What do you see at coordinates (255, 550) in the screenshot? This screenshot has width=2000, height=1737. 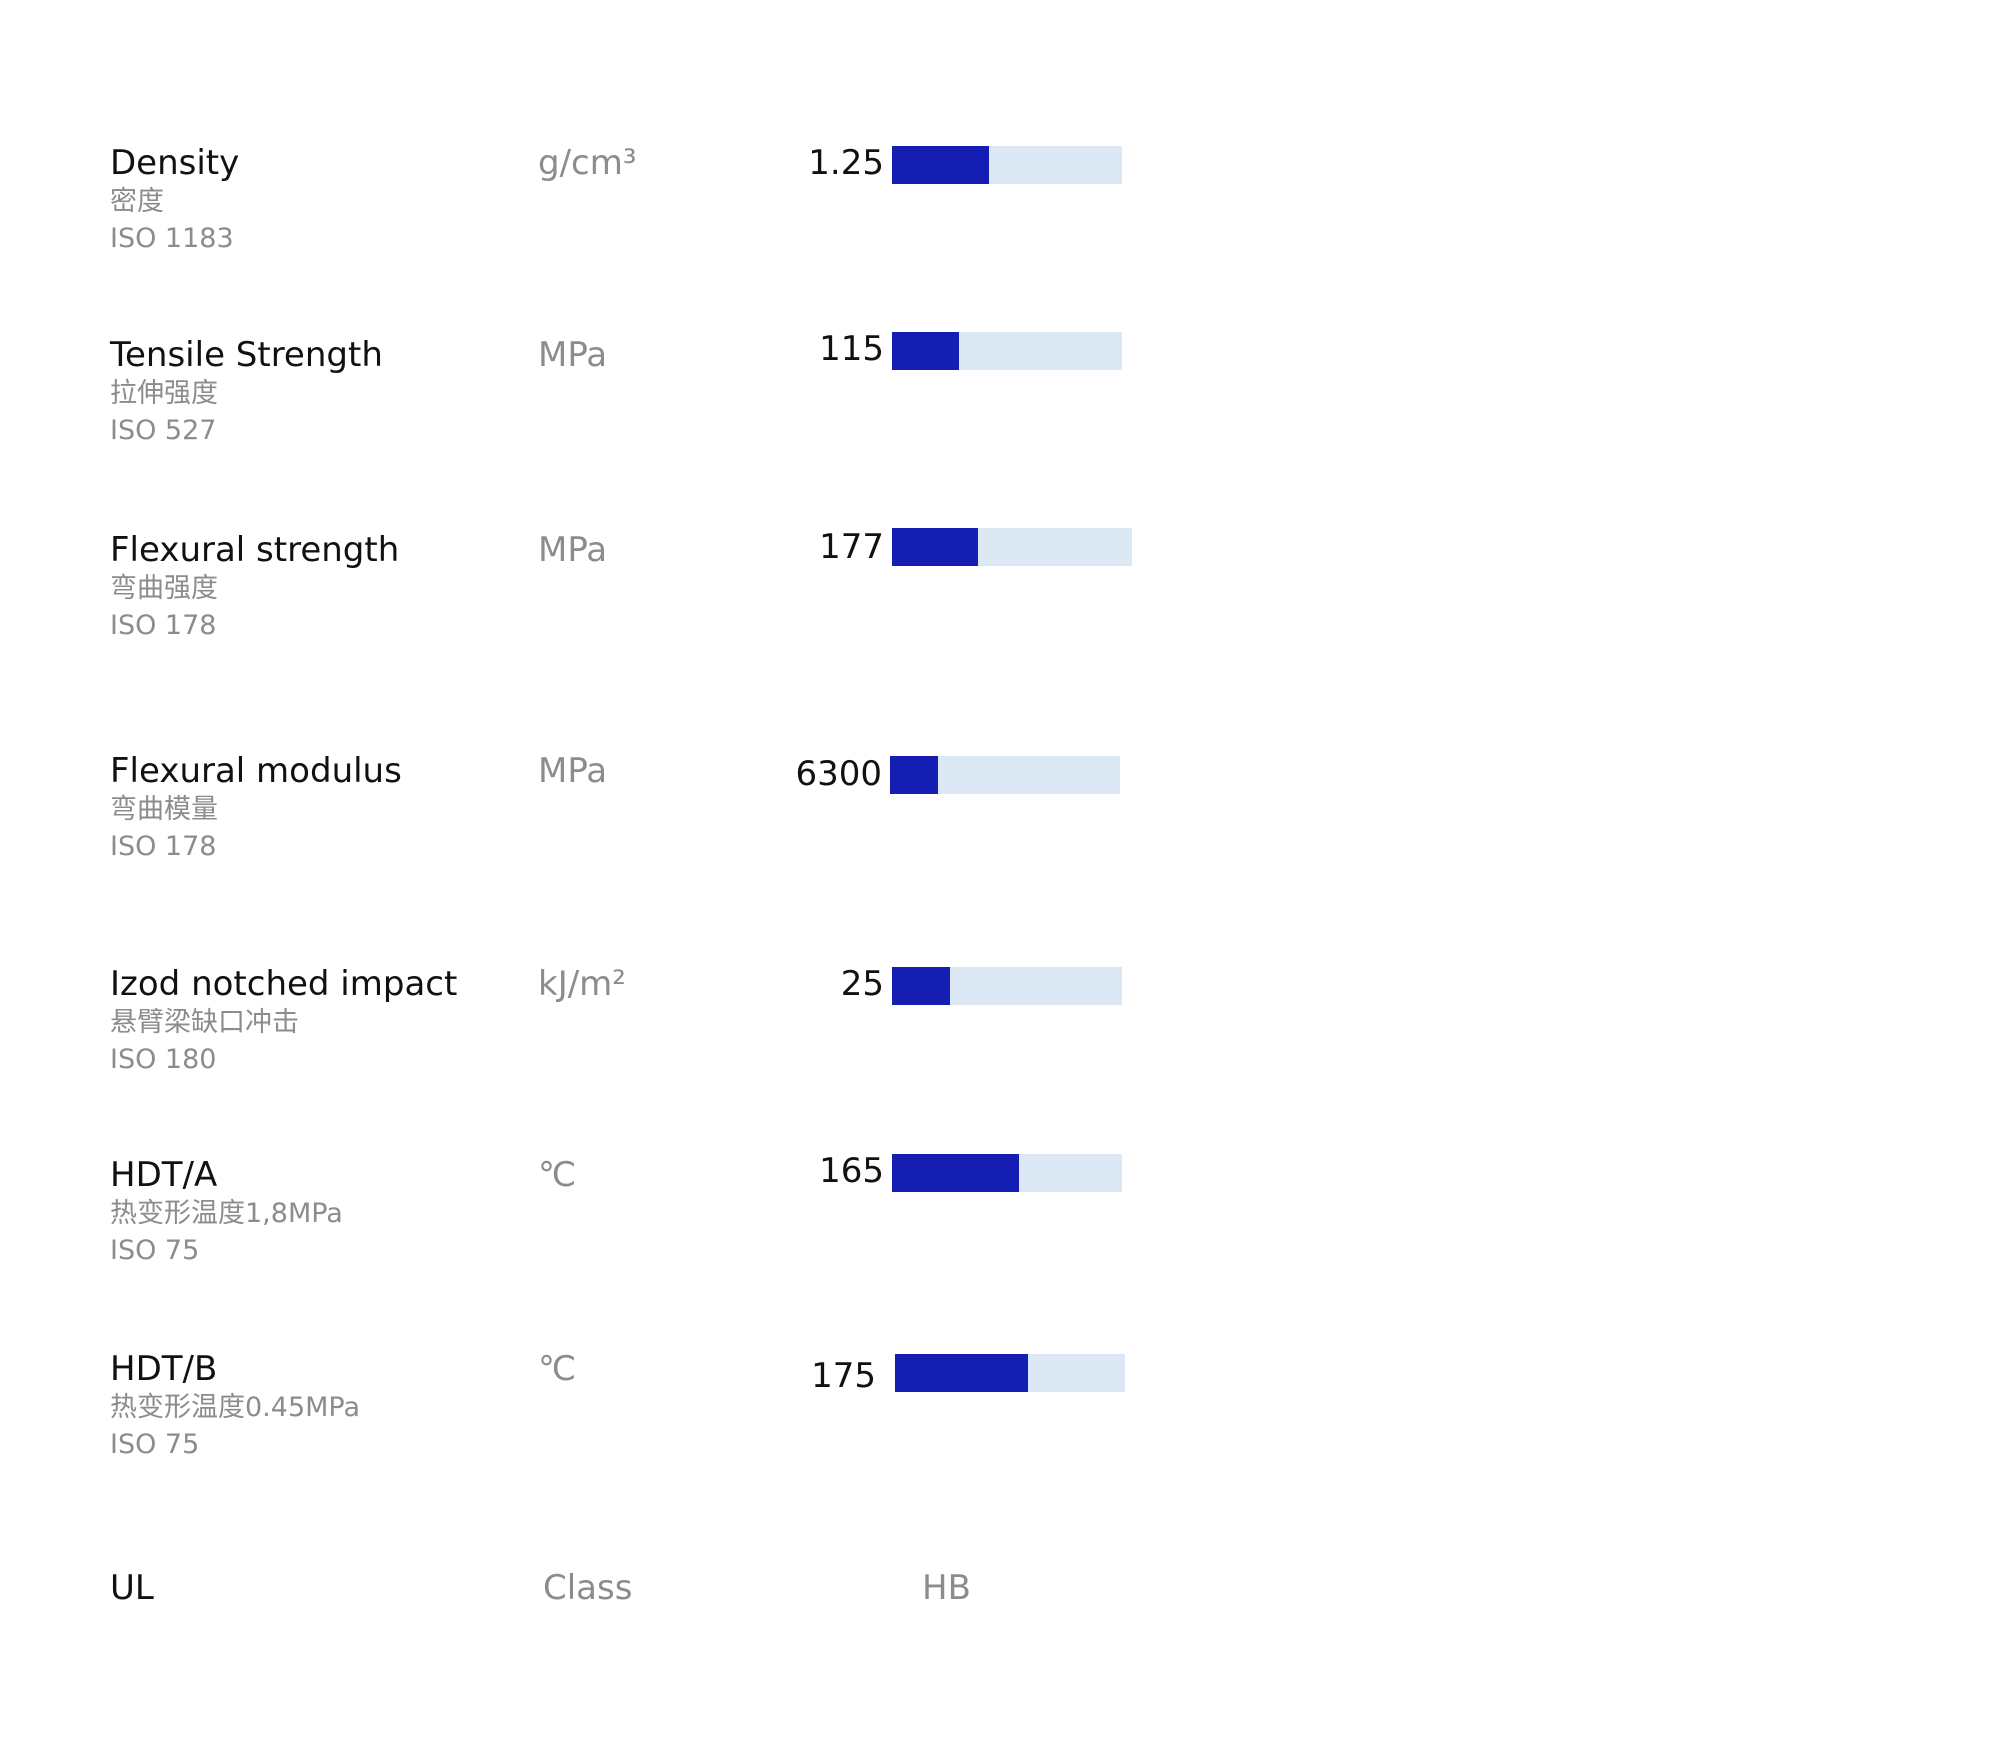 I see `property-name: Flexural strength` at bounding box center [255, 550].